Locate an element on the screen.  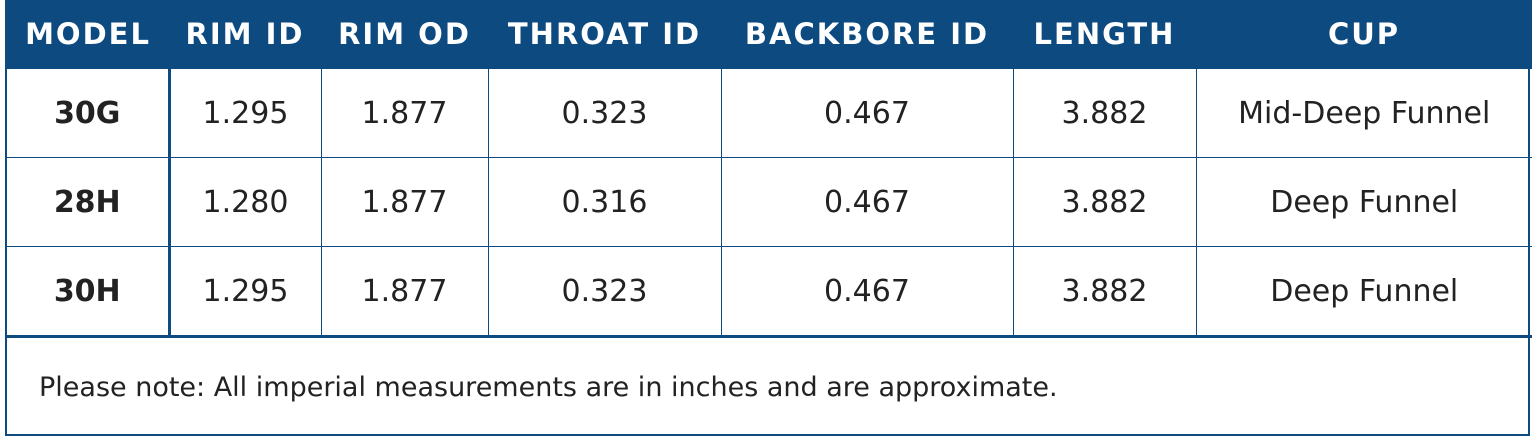
header-cell: MODEL is located at coordinates (88, 34).